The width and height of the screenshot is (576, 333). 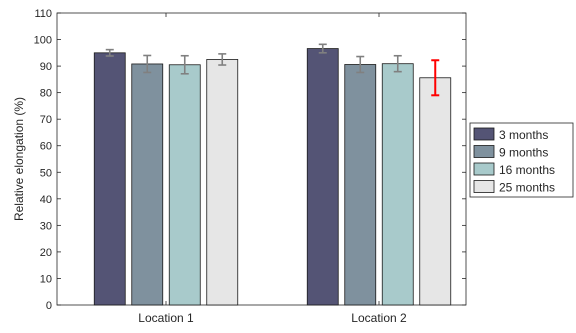 What do you see at coordinates (527, 170) in the screenshot?
I see `legend-label: 16 months` at bounding box center [527, 170].